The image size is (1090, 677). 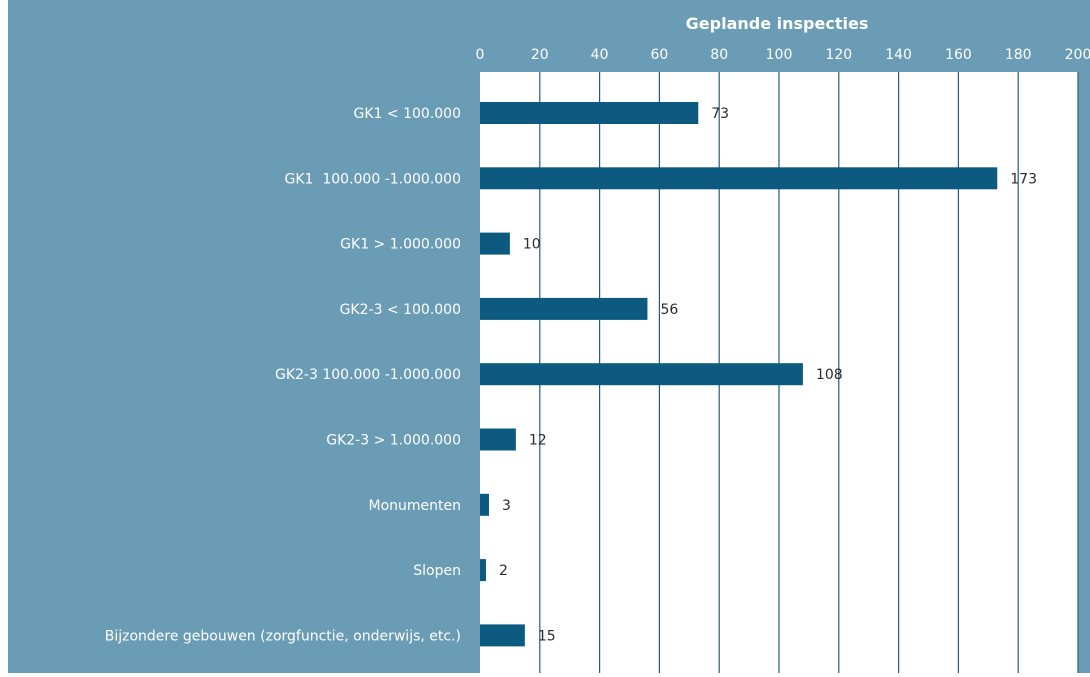 I want to click on category-label: GK2-3 > 1.000.000, so click(x=393, y=441).